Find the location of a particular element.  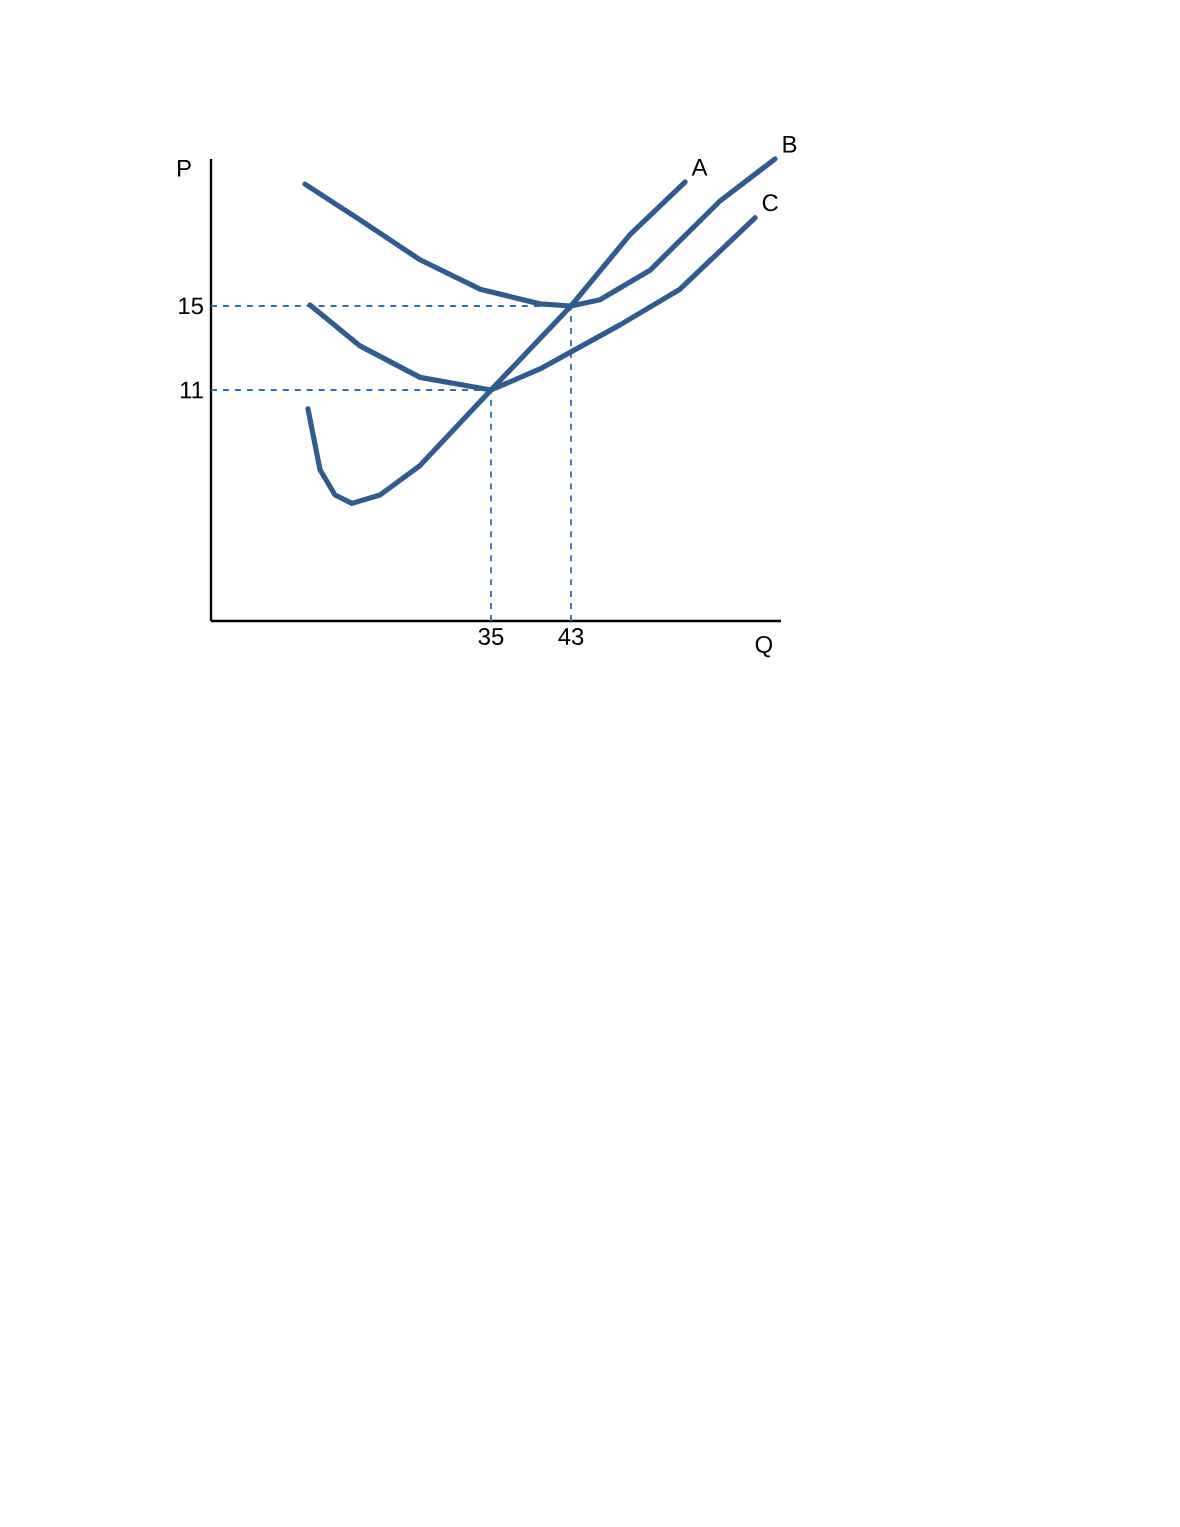

x-axis-title: Q is located at coordinates (764, 647).